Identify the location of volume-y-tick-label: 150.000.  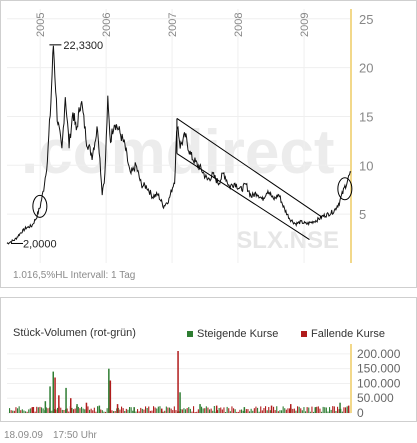
(379, 369).